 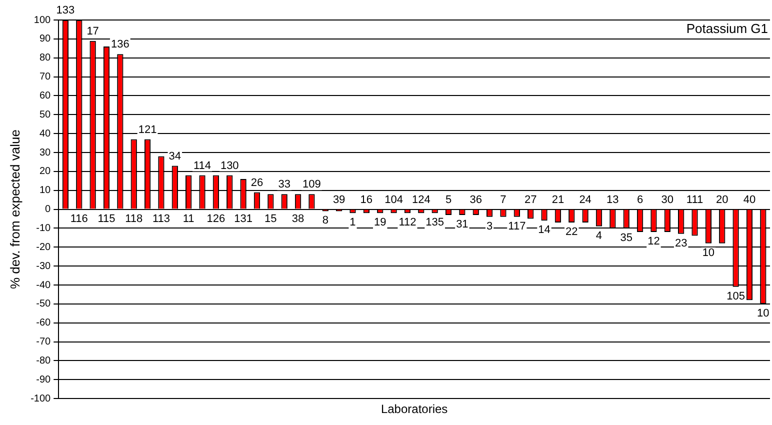 I want to click on x-tick-label: 105, so click(x=735, y=296).